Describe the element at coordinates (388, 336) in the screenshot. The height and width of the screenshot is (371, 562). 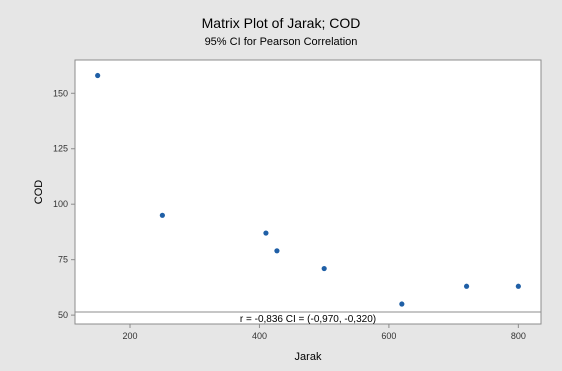
I see `x-tick-label: 600` at that location.